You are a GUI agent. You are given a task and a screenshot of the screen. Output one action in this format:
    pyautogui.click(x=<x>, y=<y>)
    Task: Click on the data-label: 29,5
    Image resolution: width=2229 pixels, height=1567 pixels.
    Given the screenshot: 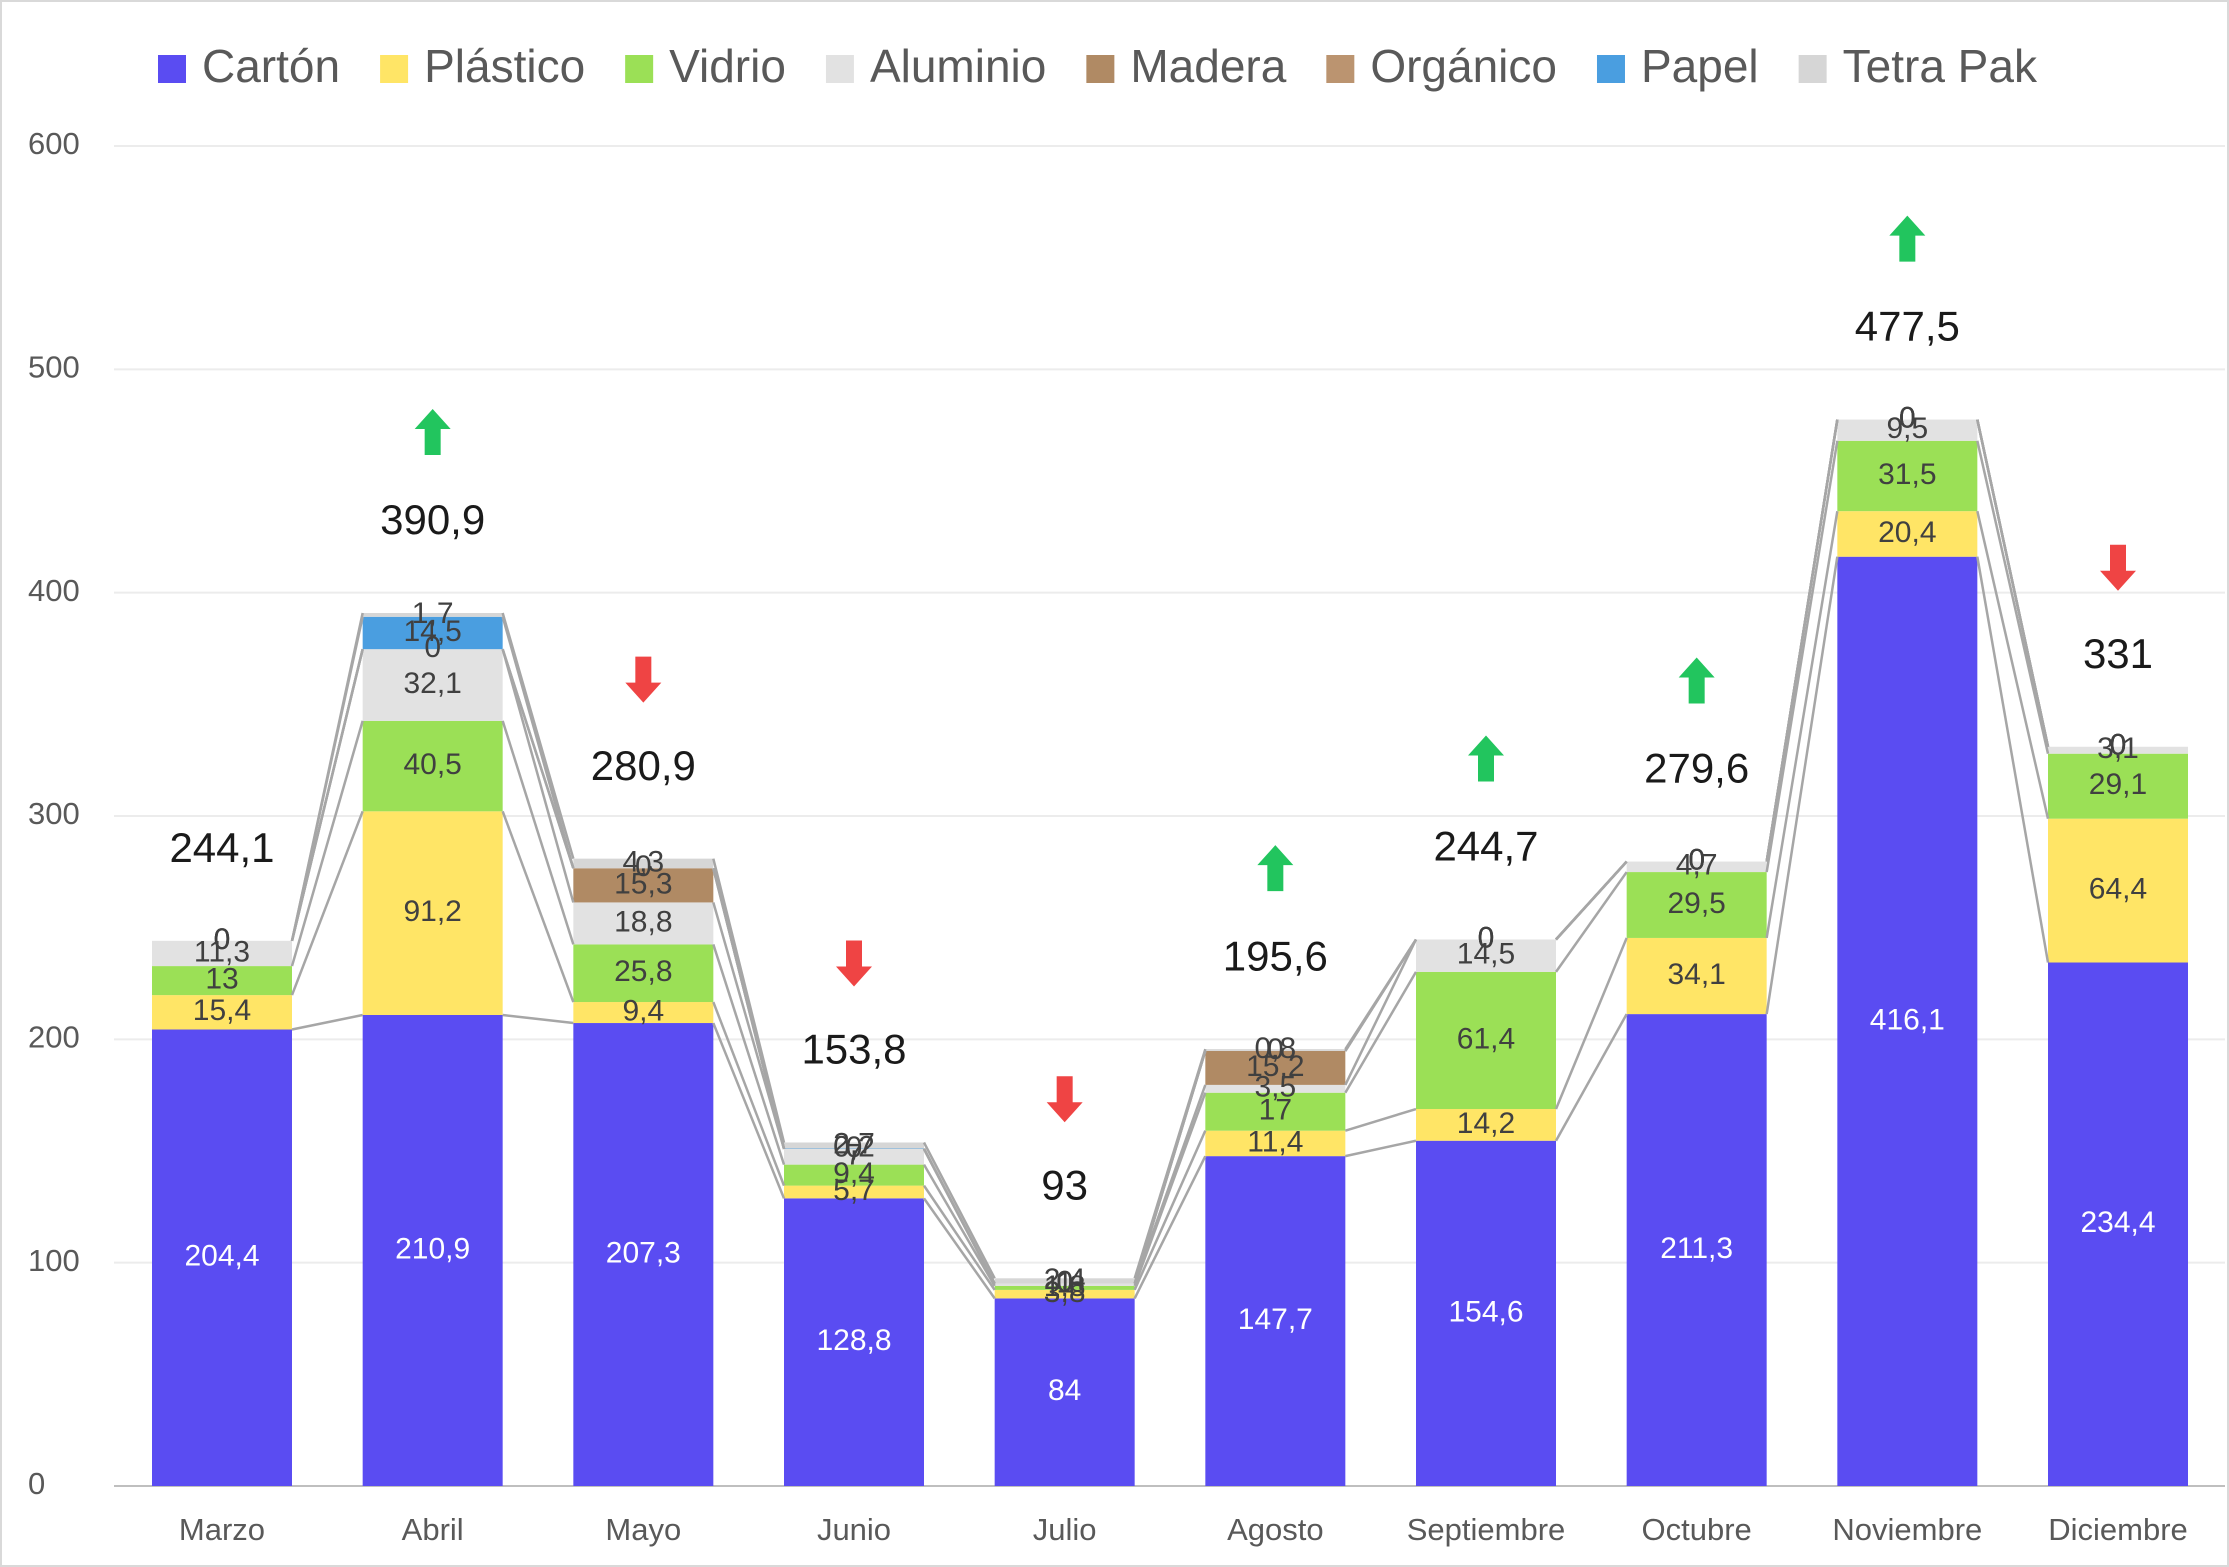 What is the action you would take?
    pyautogui.click(x=1696, y=903)
    